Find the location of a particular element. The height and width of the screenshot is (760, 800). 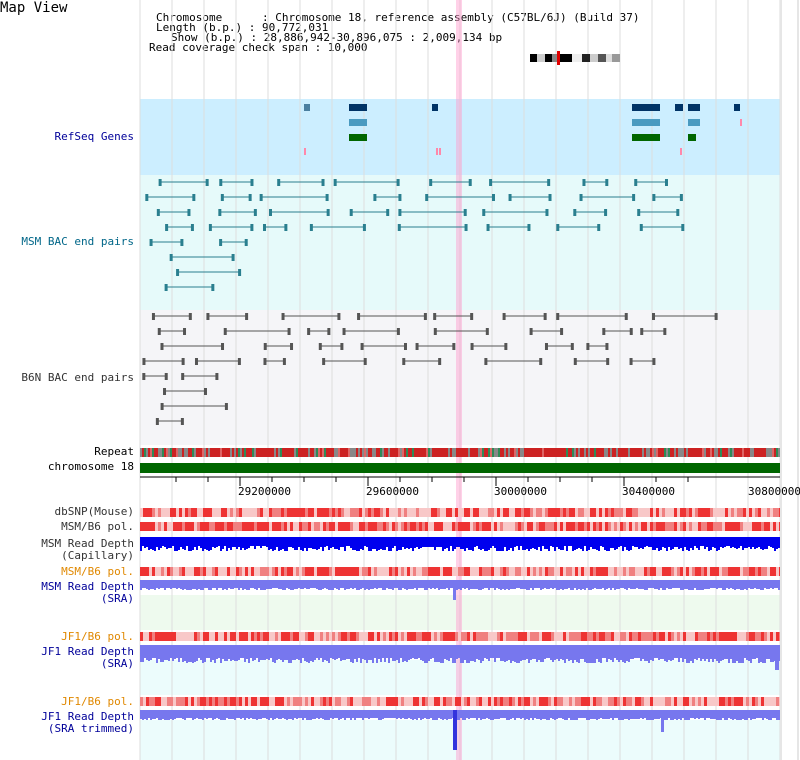

track-label-repeat: Repeat is located at coordinates (114, 452).